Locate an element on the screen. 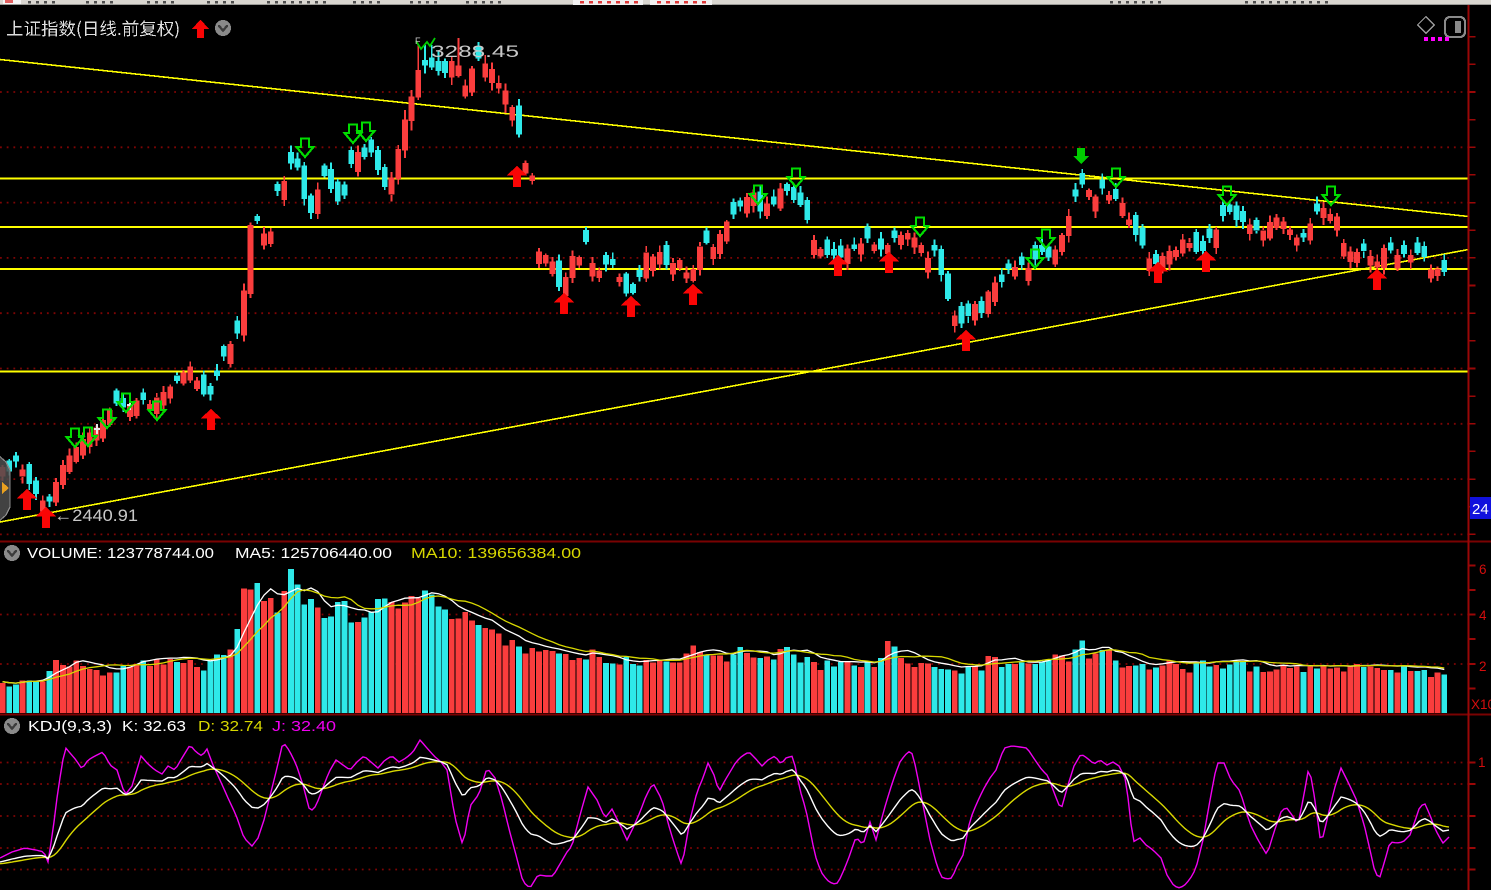 The image size is (1491, 890). svg-text: MA5: 125706440.00 is located at coordinates (313, 553).